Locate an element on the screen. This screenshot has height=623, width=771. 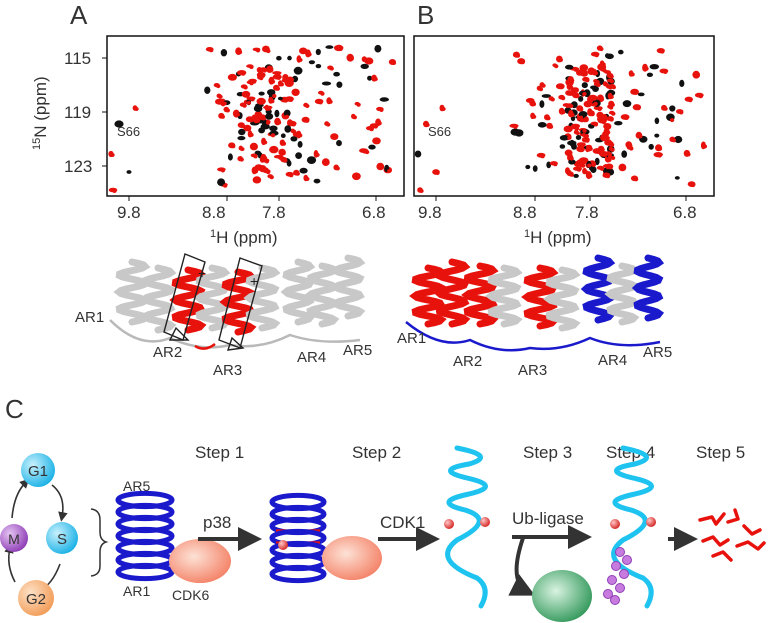
x-tick-7.8-a: 7.8 is located at coordinates (274, 212).